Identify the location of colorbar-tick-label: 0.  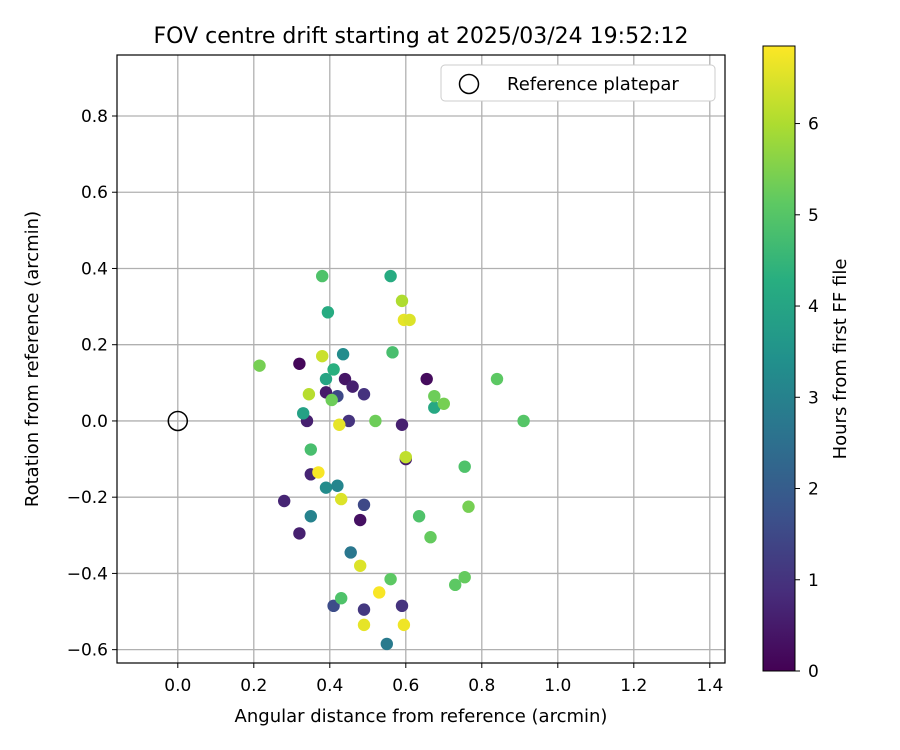
(813, 672).